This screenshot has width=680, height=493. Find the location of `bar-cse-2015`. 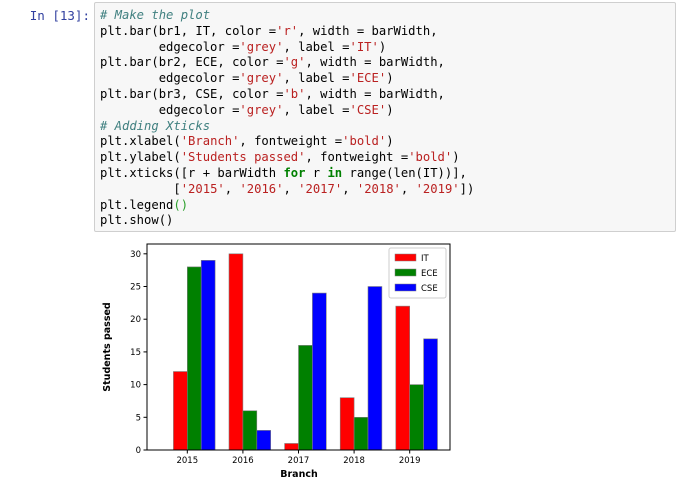

bar-cse-2015 is located at coordinates (208, 355).